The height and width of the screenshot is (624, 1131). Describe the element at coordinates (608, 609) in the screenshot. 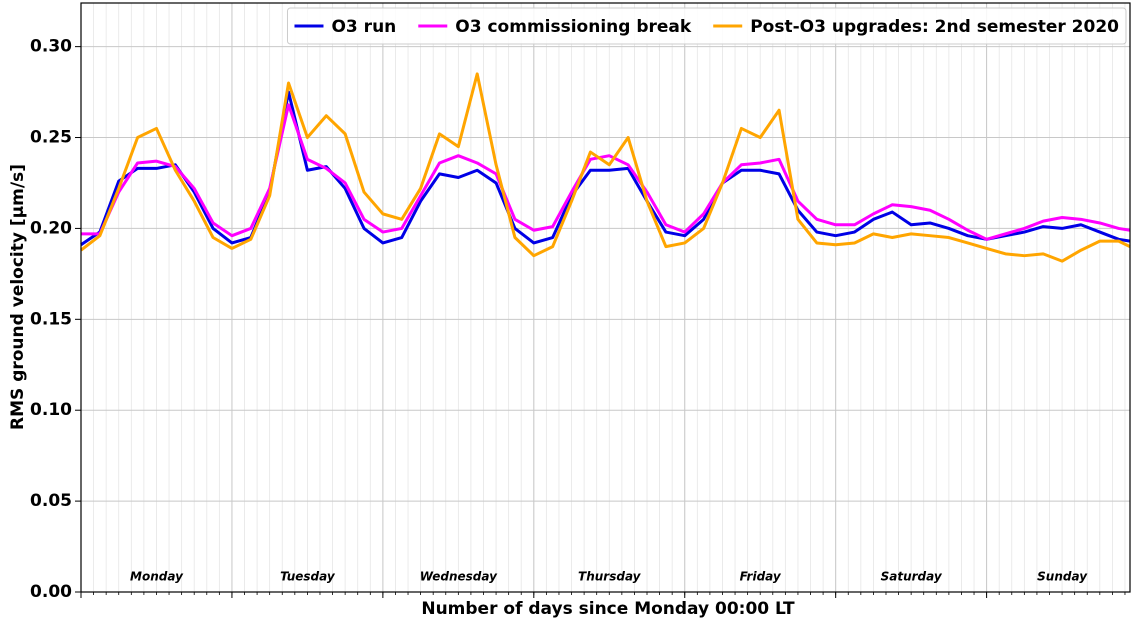

I see `x-axis-label: Number of days since Monday 00:00 LT` at that location.